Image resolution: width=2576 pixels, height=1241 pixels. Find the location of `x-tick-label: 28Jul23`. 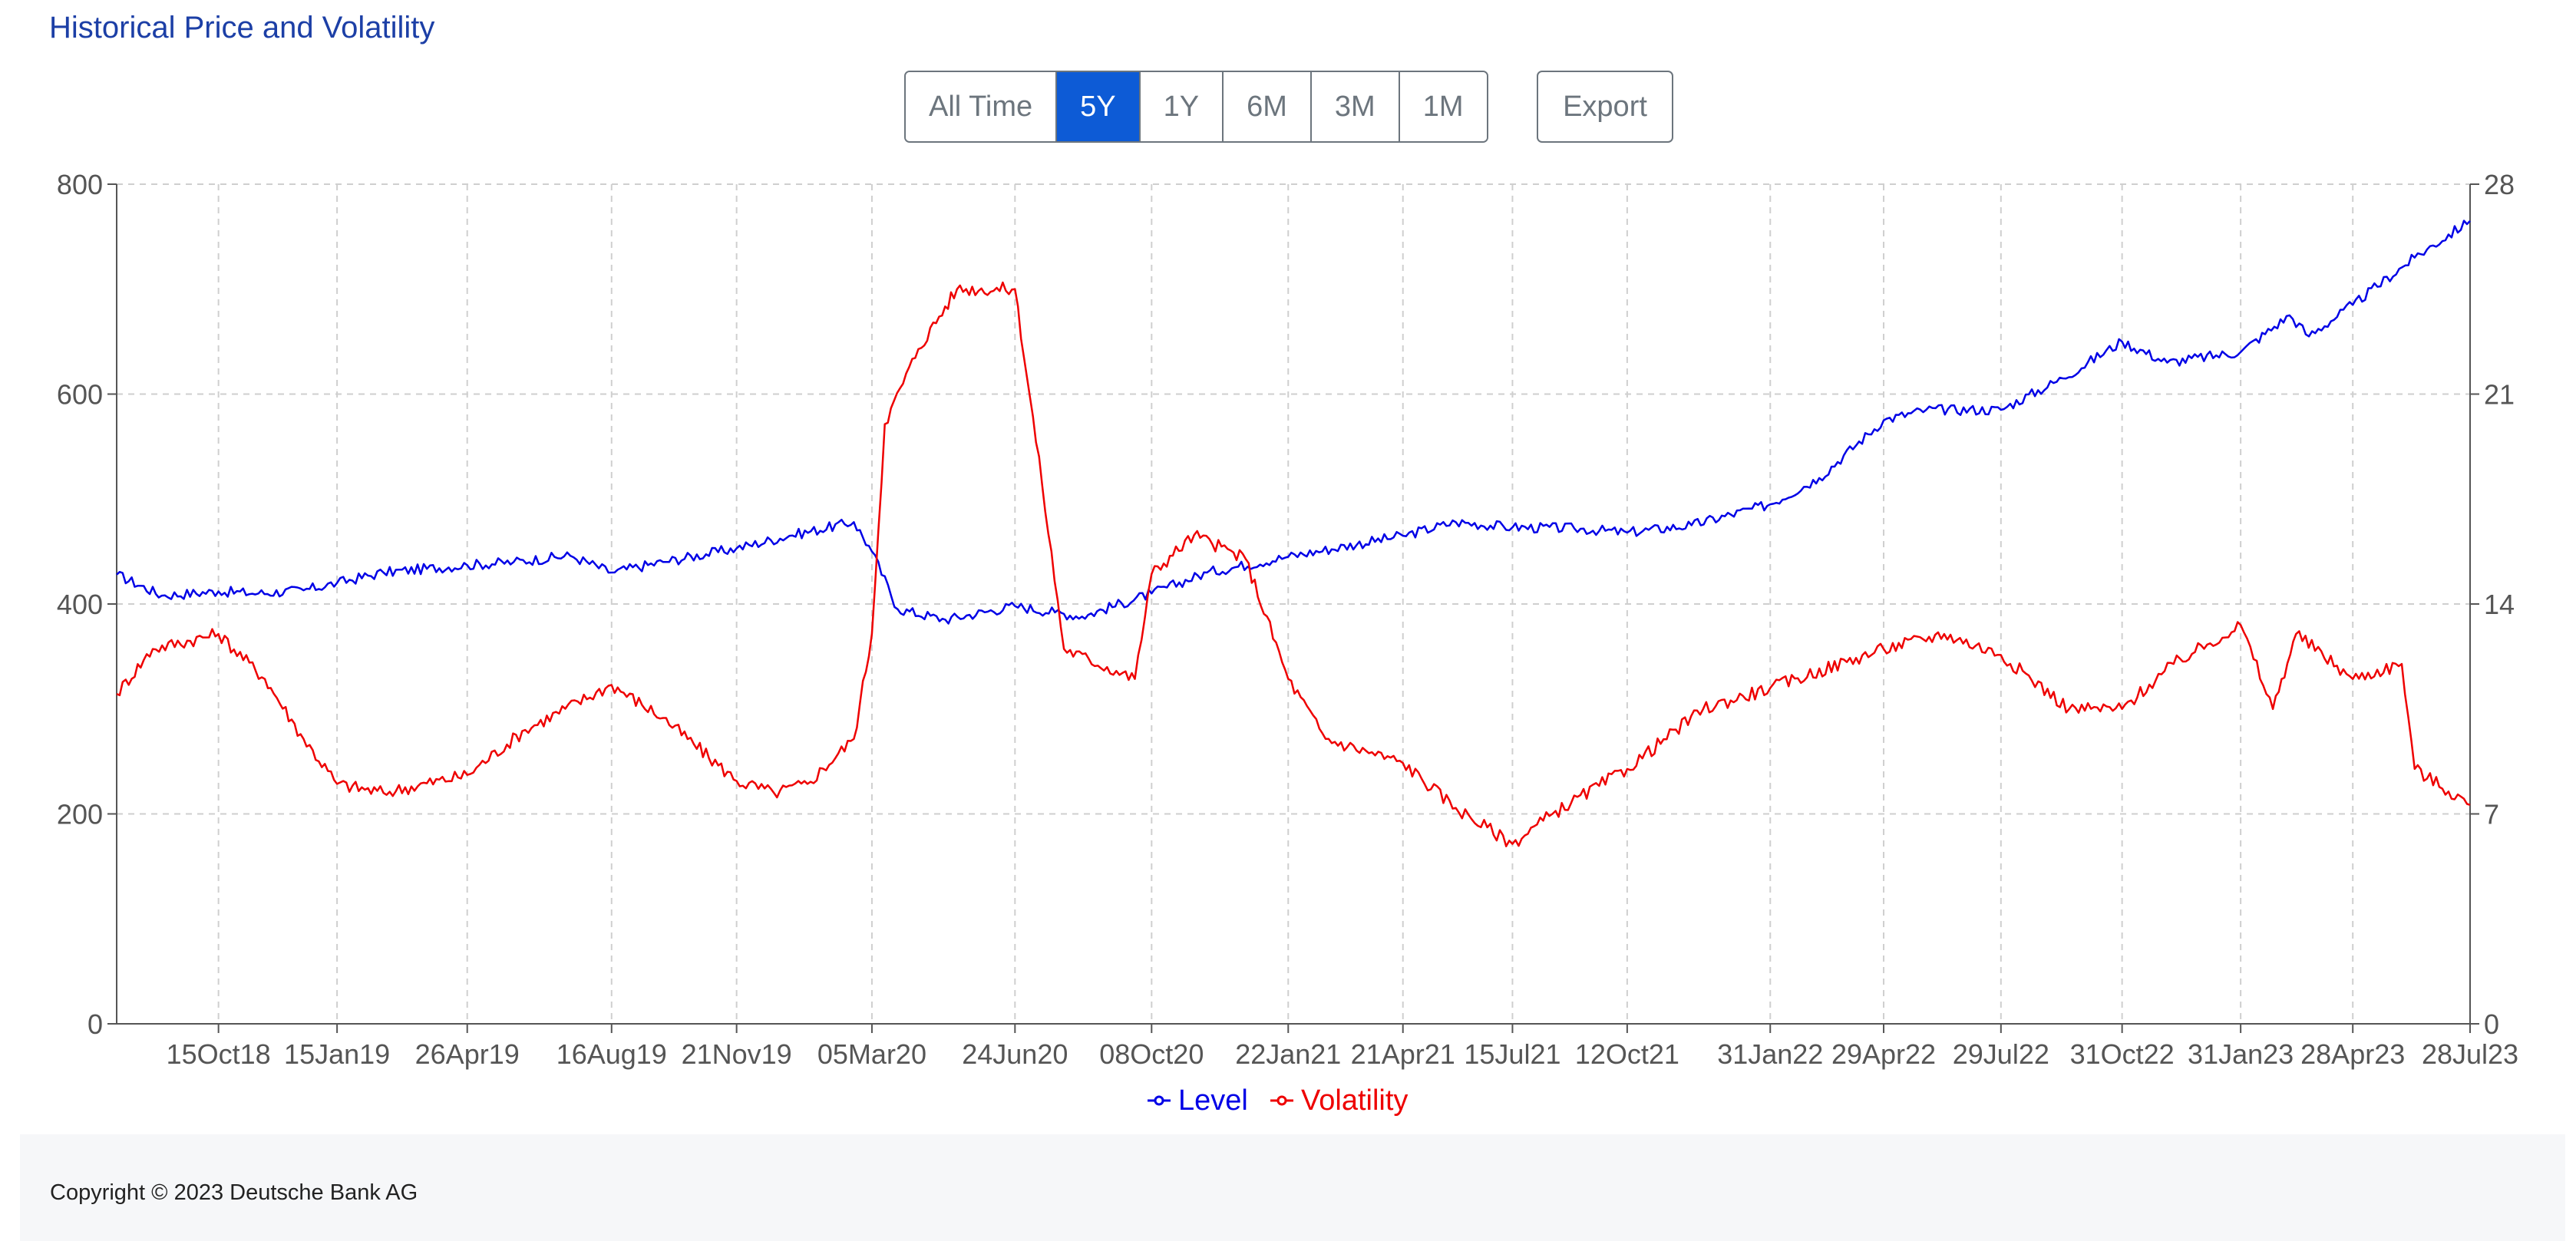

x-tick-label: 28Jul23 is located at coordinates (2470, 1054).